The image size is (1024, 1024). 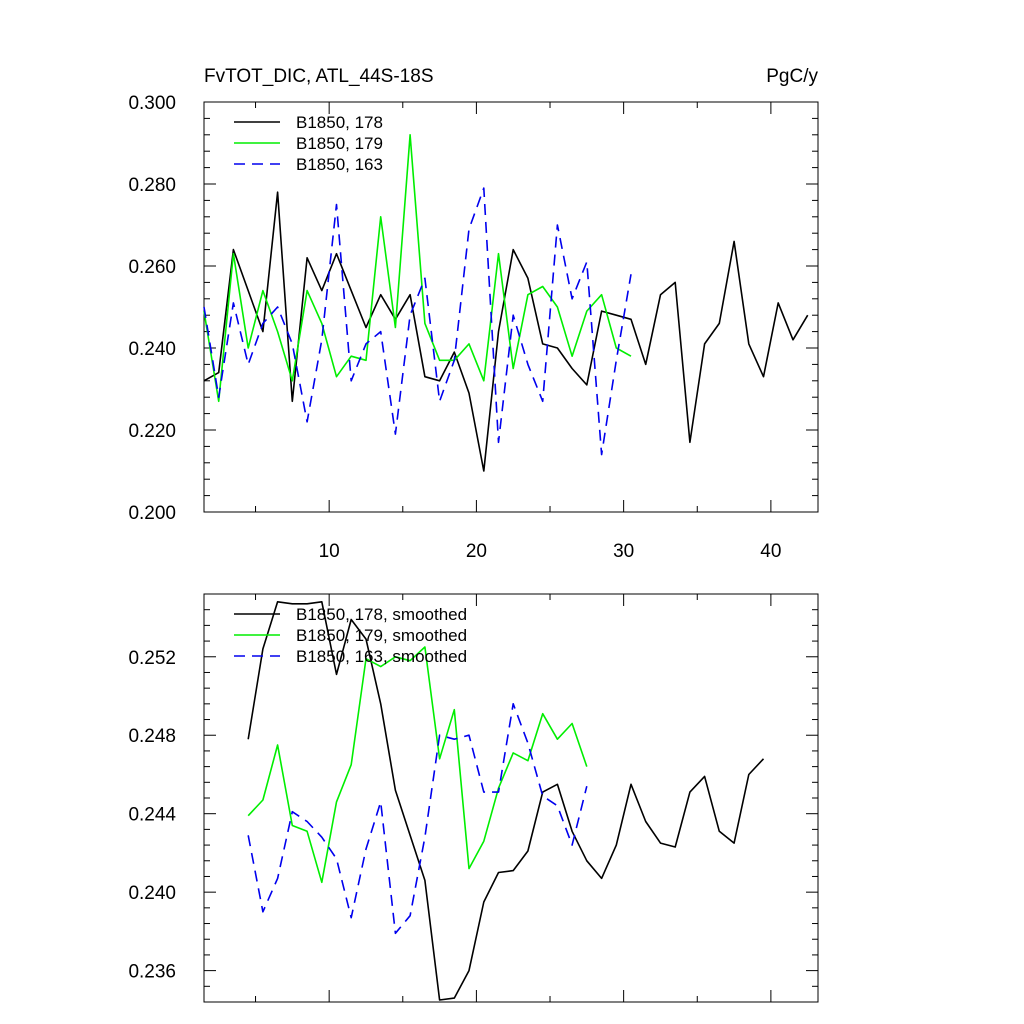 What do you see at coordinates (319, 76) in the screenshot?
I see `chart-title: FvTOT_DIC, ATL_44S-18S` at bounding box center [319, 76].